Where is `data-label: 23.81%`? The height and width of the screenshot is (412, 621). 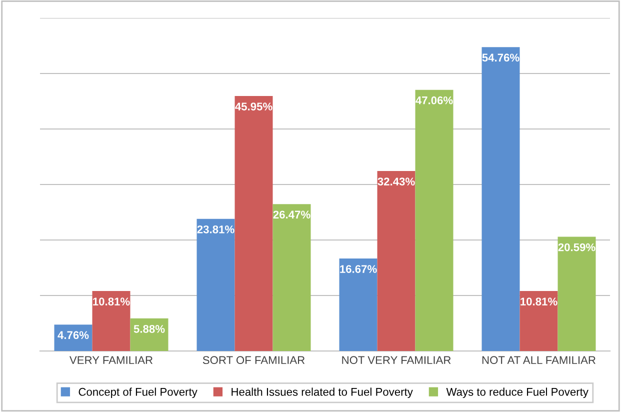
data-label: 23.81% is located at coordinates (215, 229).